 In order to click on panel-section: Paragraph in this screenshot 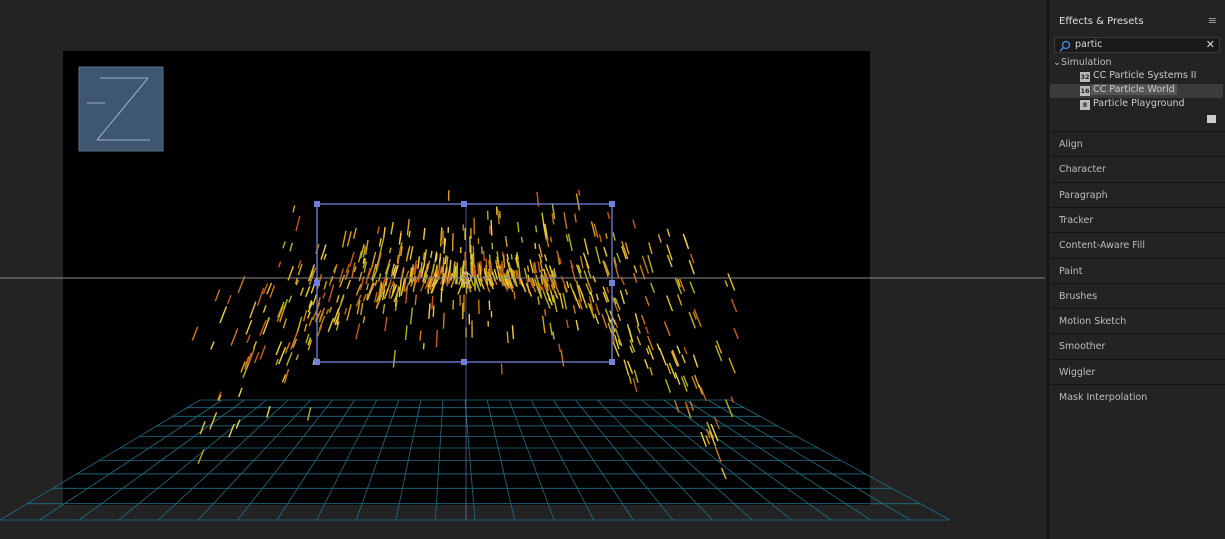, I will do `click(1137, 194)`.